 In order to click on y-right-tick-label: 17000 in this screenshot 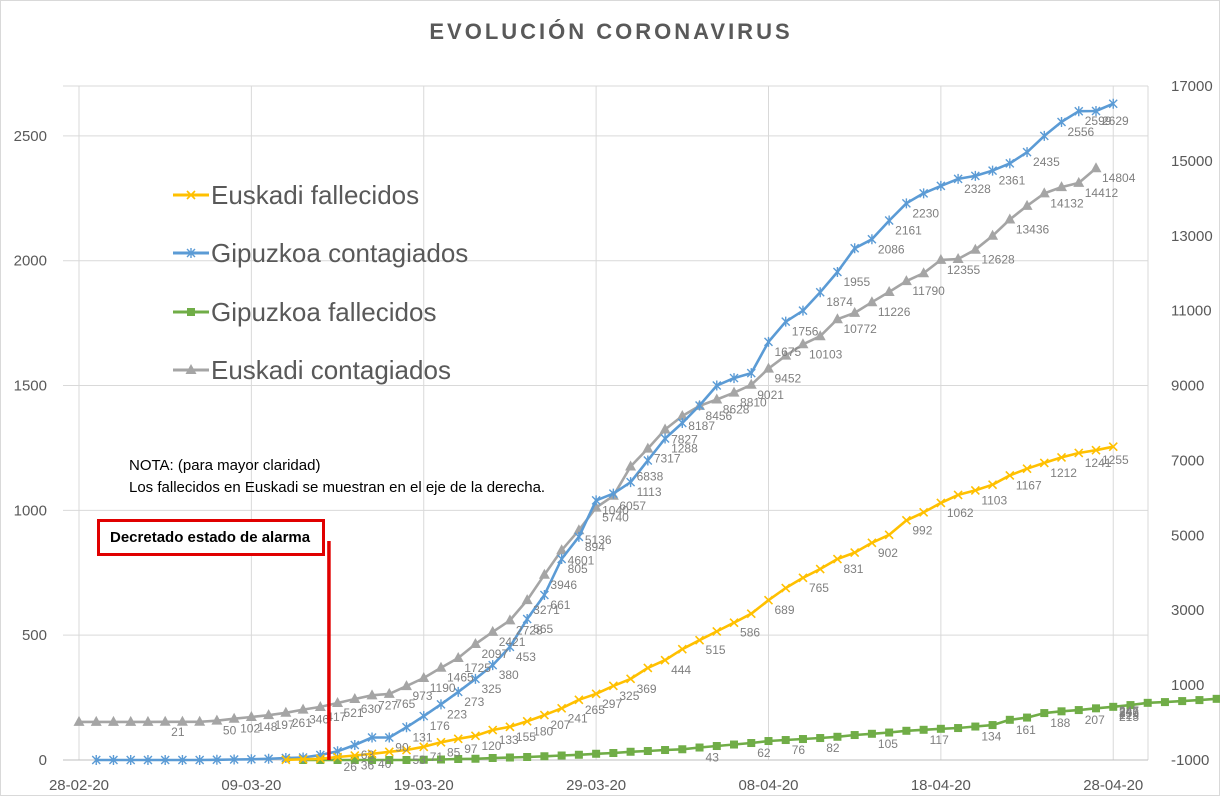, I will do `click(1192, 86)`.